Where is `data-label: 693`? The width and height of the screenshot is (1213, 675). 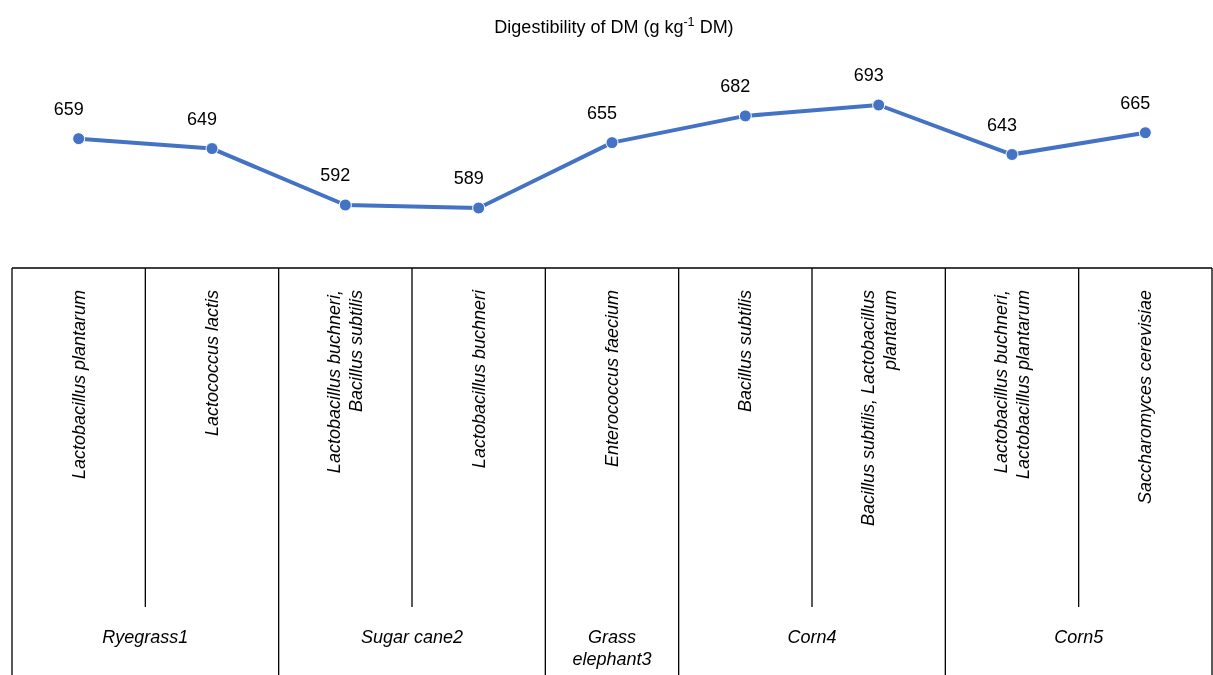 data-label: 693 is located at coordinates (868, 75).